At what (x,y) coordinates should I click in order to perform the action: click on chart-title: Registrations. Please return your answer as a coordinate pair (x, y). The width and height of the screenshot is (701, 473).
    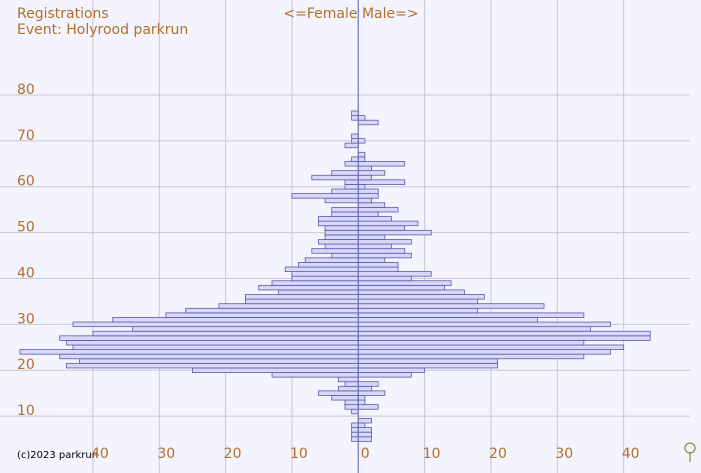
    Looking at the image, I should click on (63, 14).